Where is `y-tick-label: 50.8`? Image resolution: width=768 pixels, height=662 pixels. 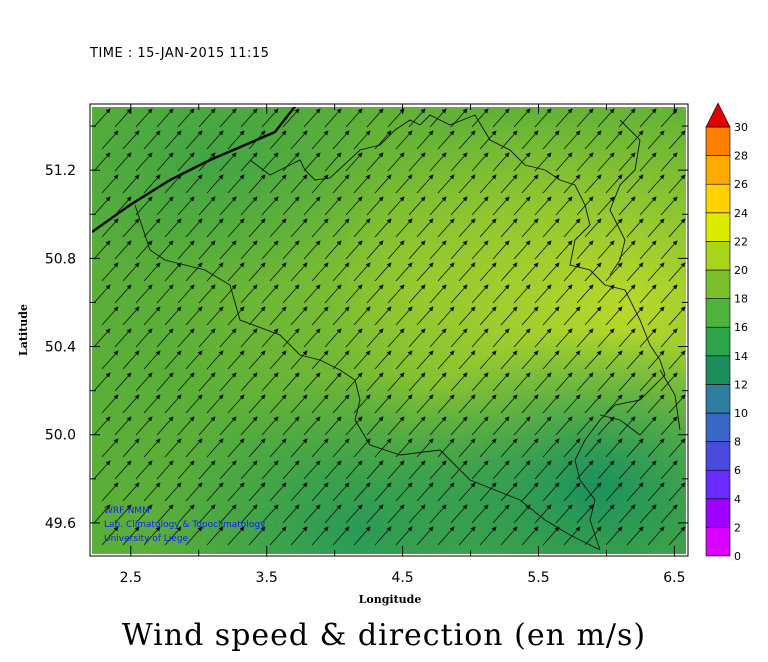 y-tick-label: 50.8 is located at coordinates (60, 259).